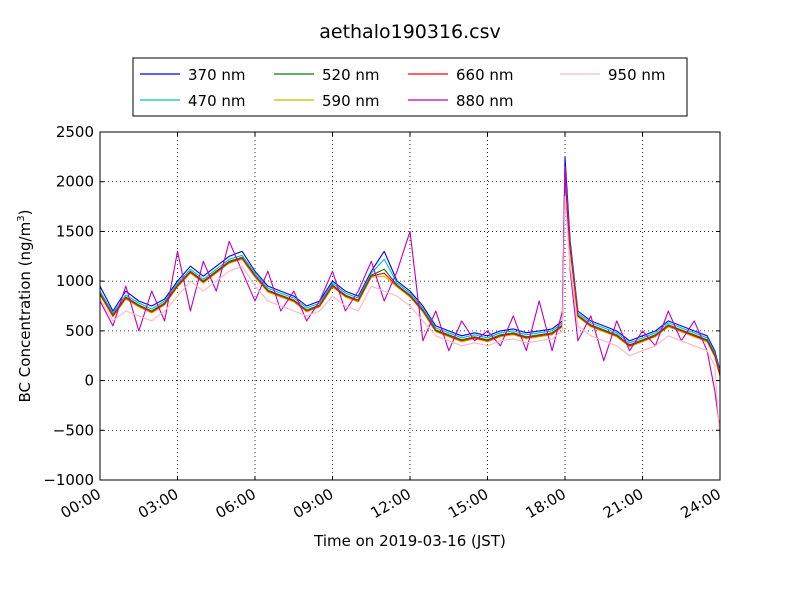 The width and height of the screenshot is (800, 600). Describe the element at coordinates (75, 132) in the screenshot. I see `y-tick-label: 2500` at that location.